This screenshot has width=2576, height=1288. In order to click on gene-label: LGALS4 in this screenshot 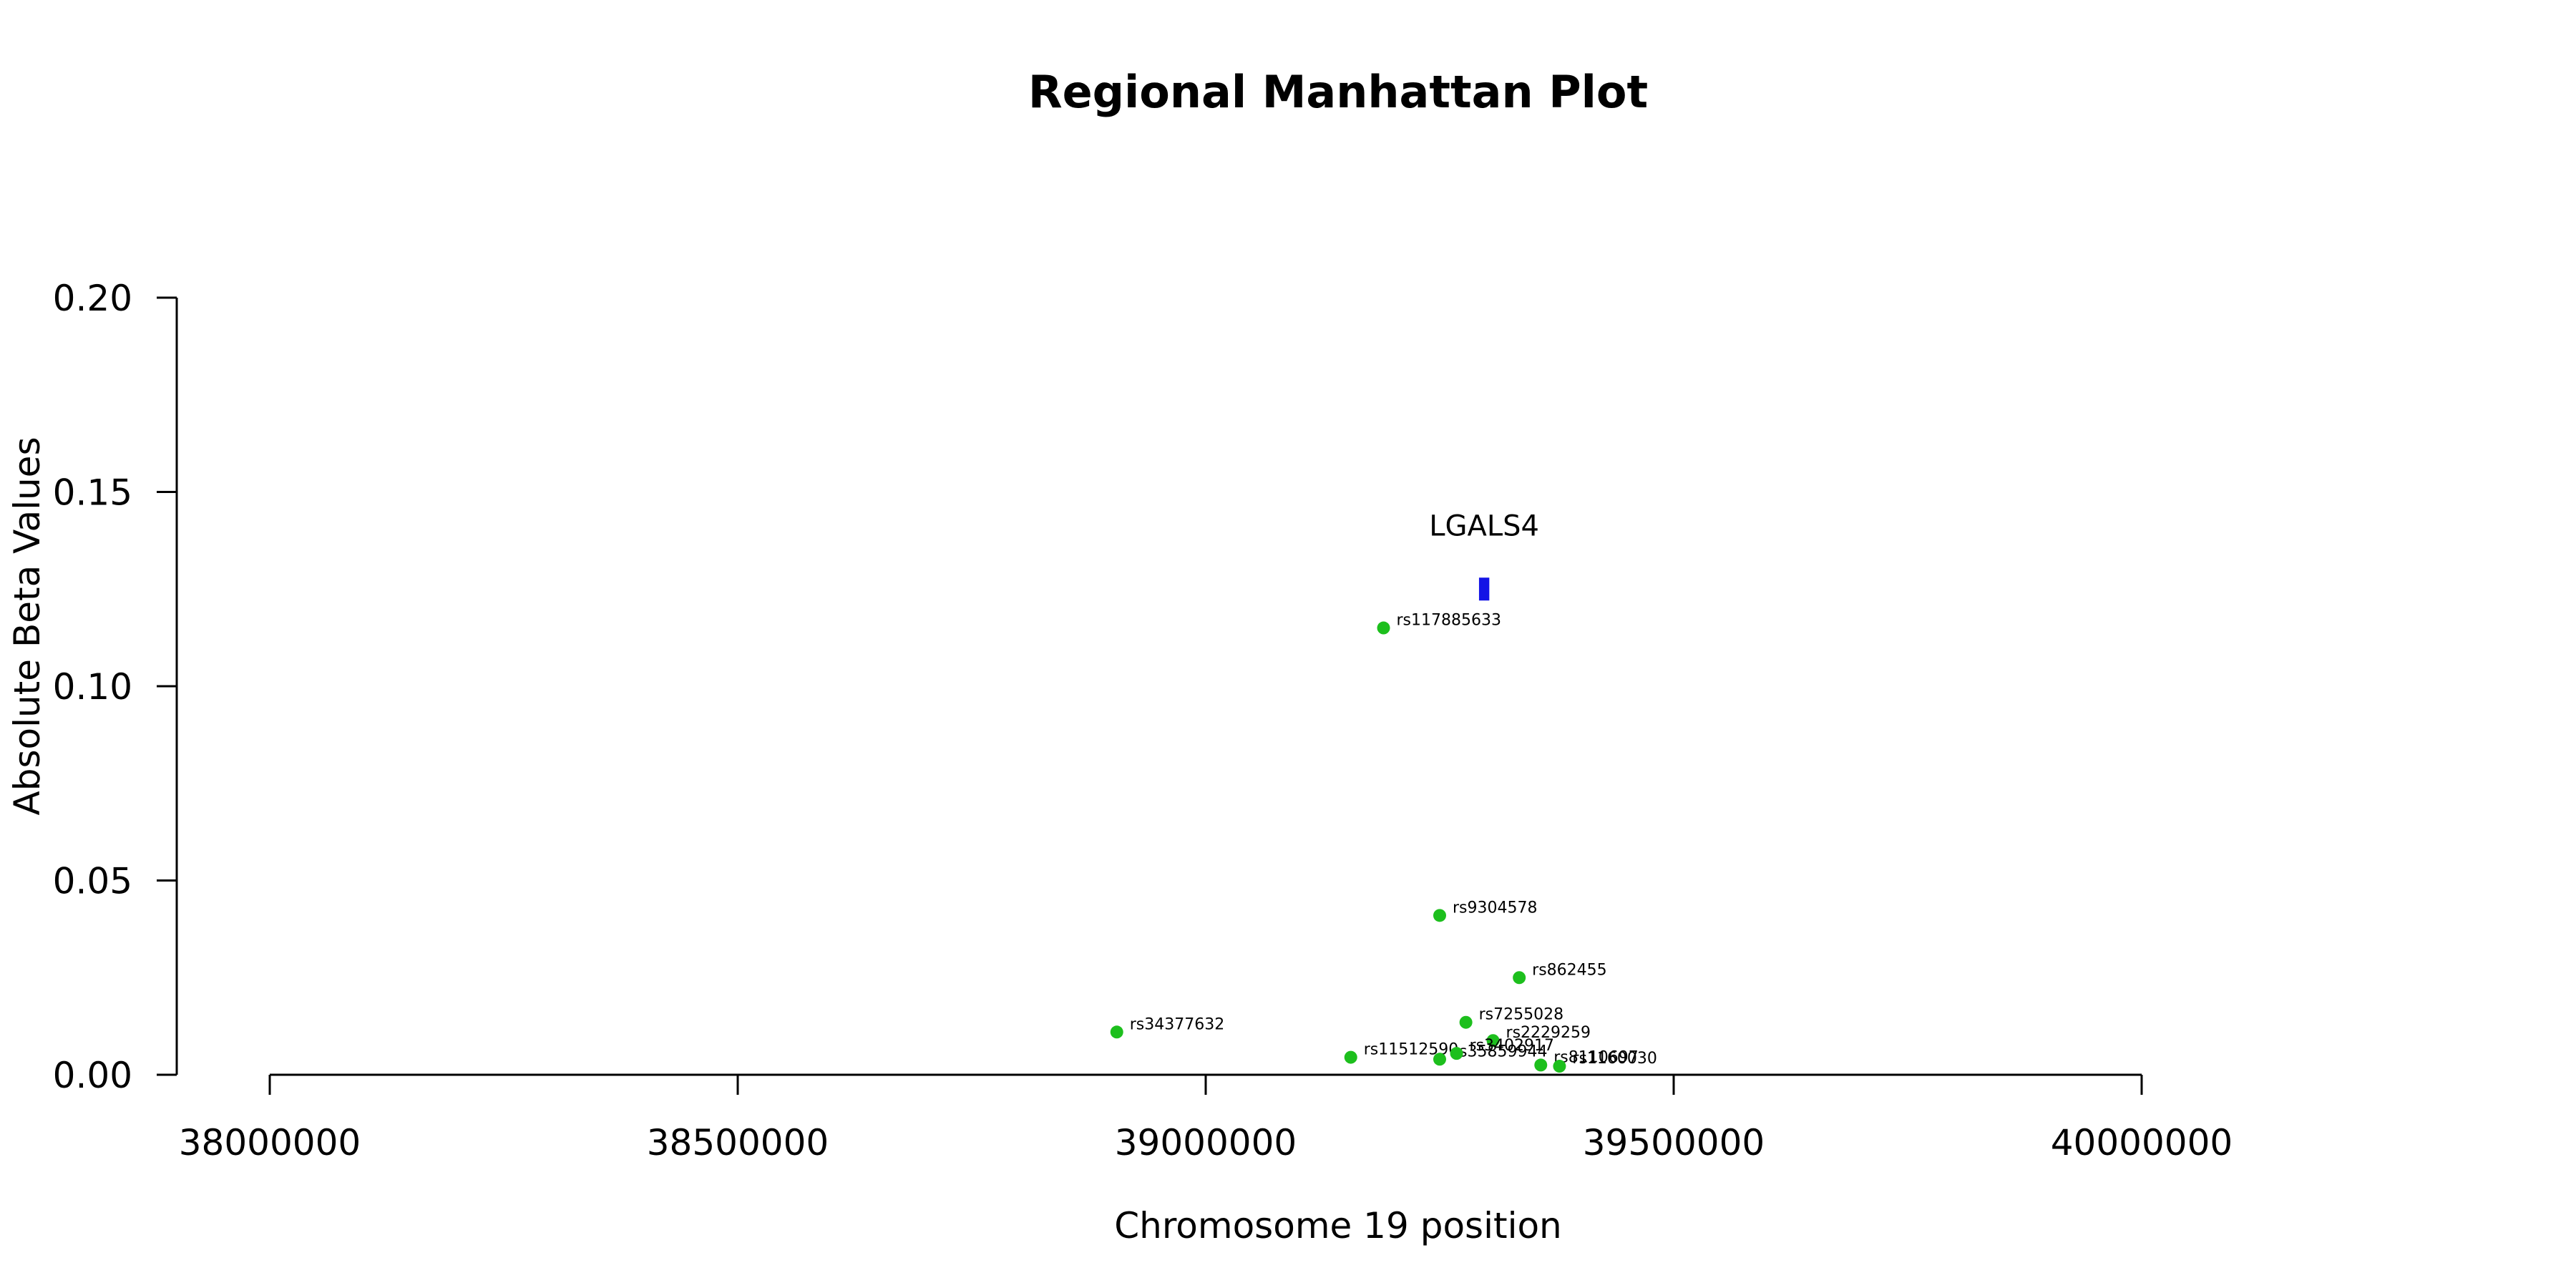, I will do `click(1484, 525)`.